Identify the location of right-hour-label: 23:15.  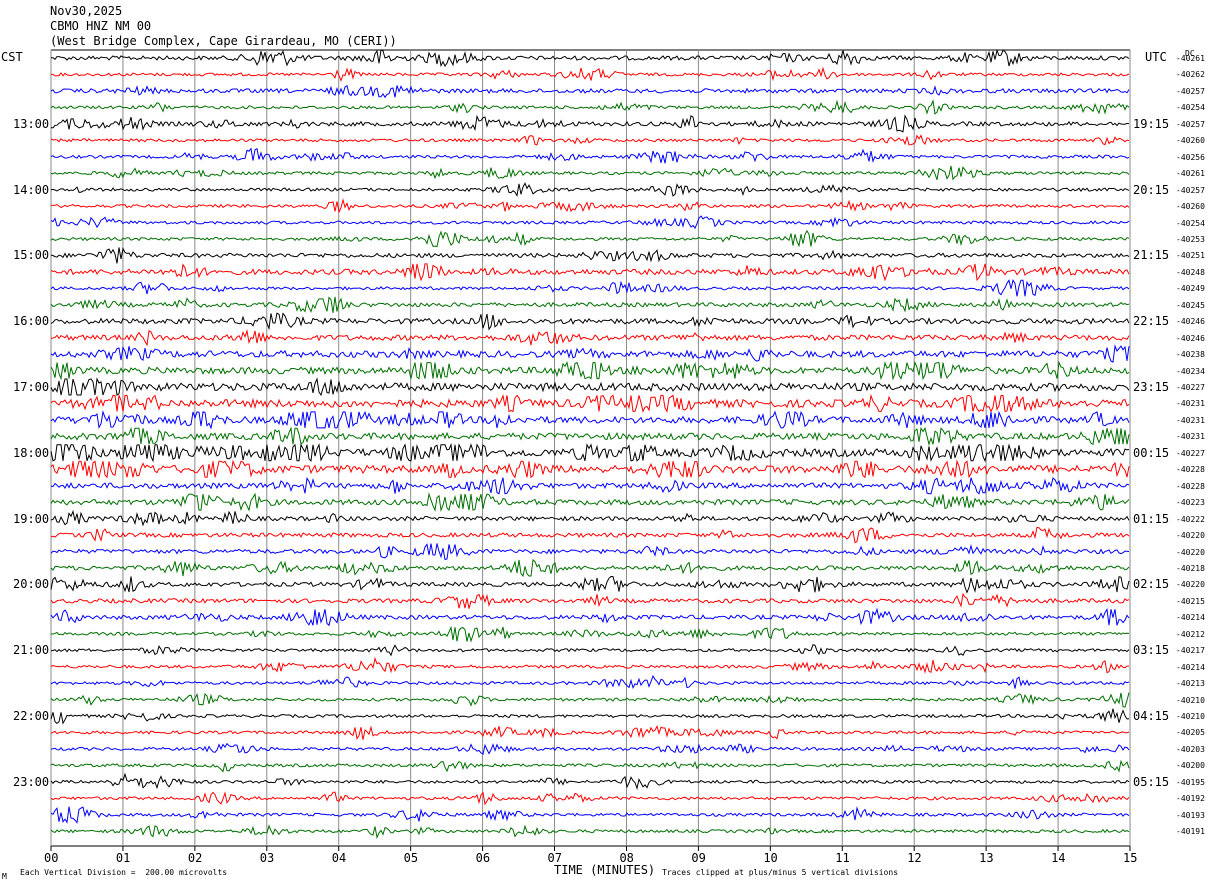
(1151, 387).